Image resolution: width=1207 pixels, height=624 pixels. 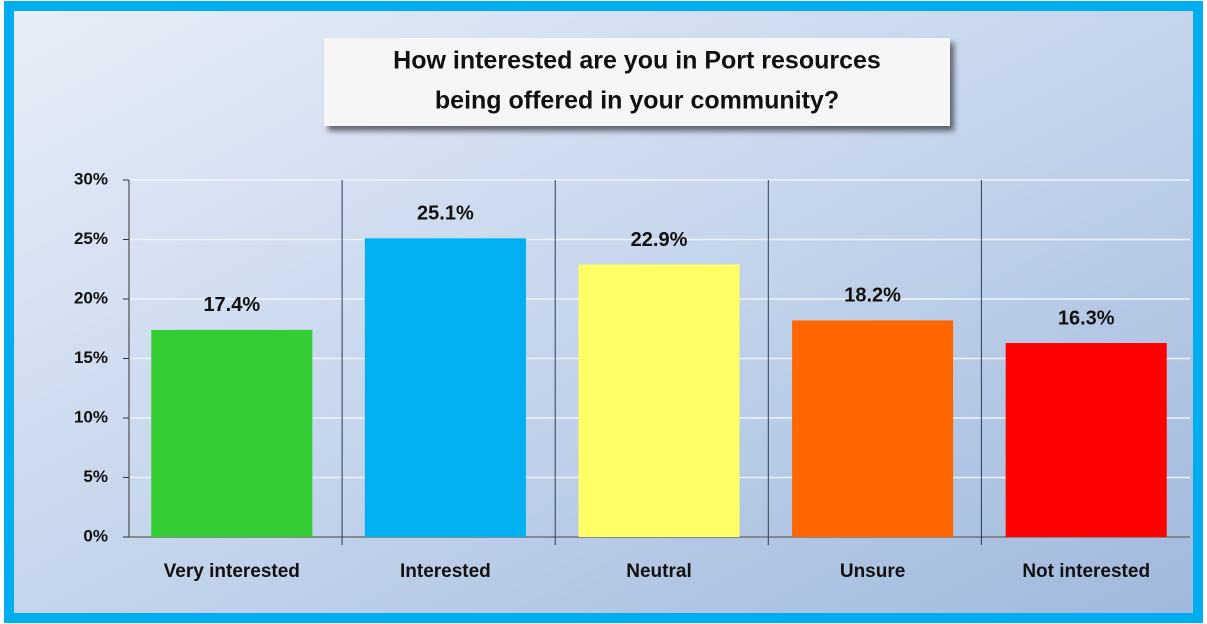 I want to click on chart-title: being offered in your community?, so click(x=637, y=101).